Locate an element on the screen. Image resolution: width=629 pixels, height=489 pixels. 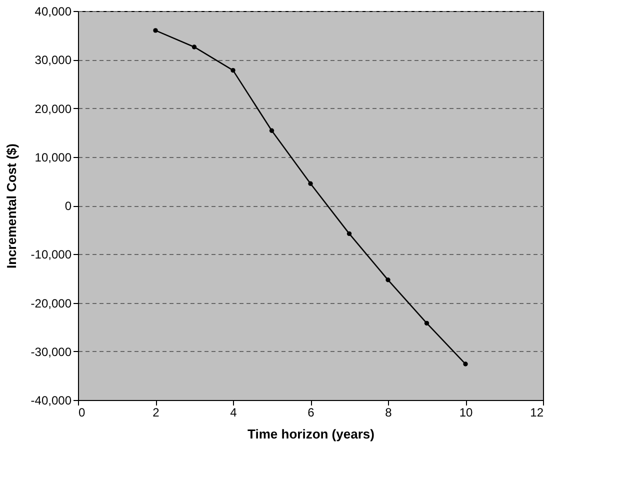
y-axis-title: Incremental Cost ($) is located at coordinates (11, 206).